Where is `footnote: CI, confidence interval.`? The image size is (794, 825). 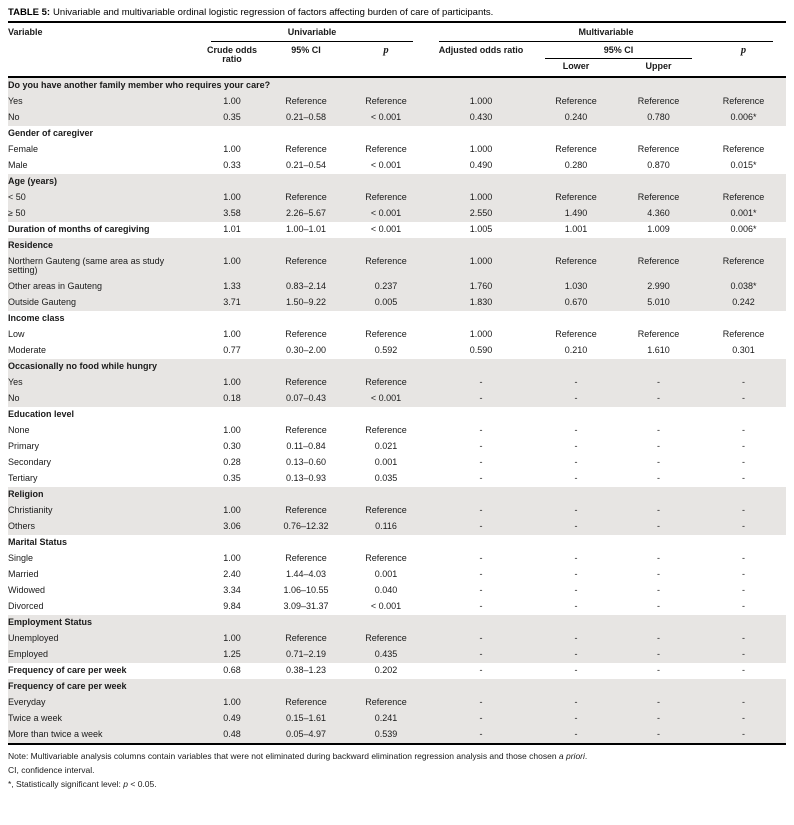 footnote: CI, confidence interval. is located at coordinates (397, 770).